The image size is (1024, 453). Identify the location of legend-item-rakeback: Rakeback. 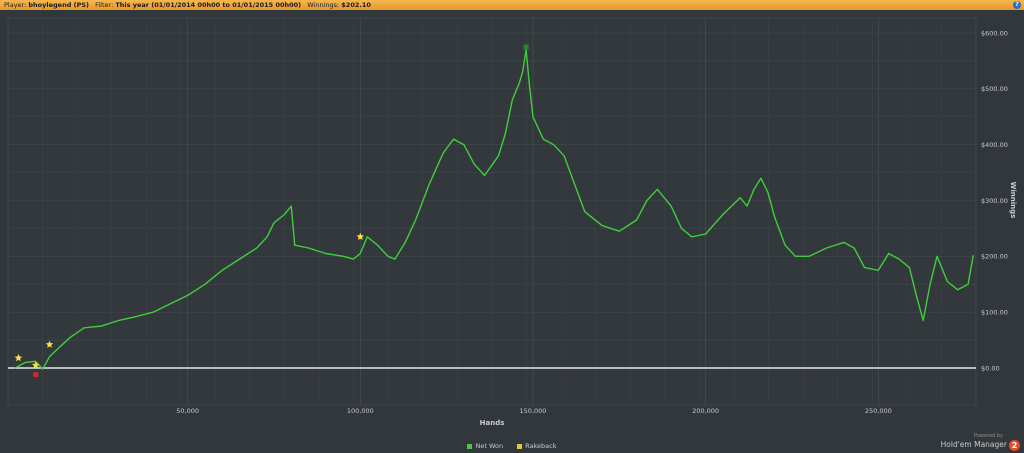
(537, 446).